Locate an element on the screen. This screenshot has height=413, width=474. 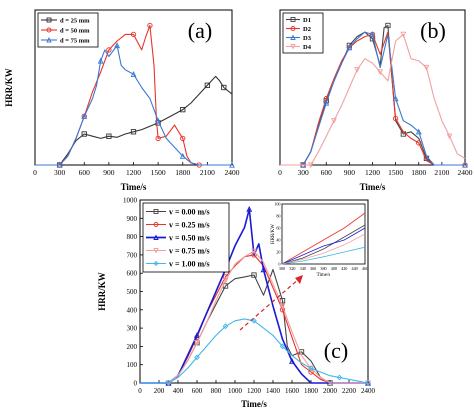
inset-x-tick-label: 360 is located at coordinates (313, 268).